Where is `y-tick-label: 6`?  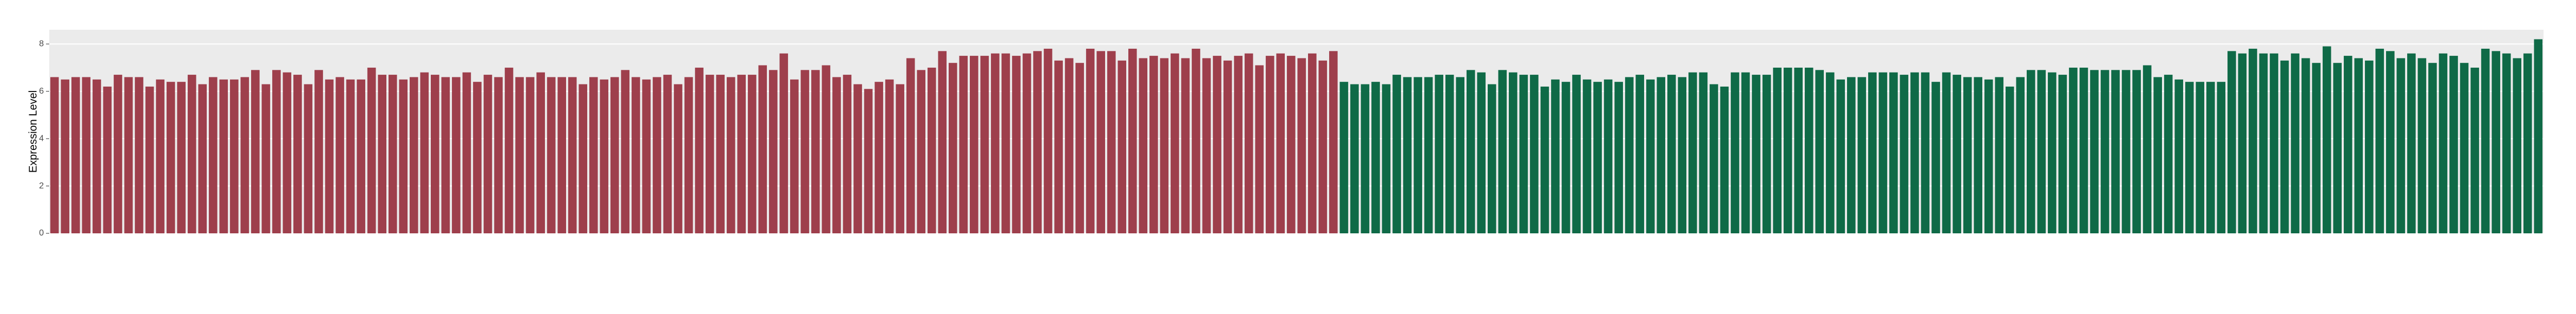 y-tick-label: 6 is located at coordinates (41, 91).